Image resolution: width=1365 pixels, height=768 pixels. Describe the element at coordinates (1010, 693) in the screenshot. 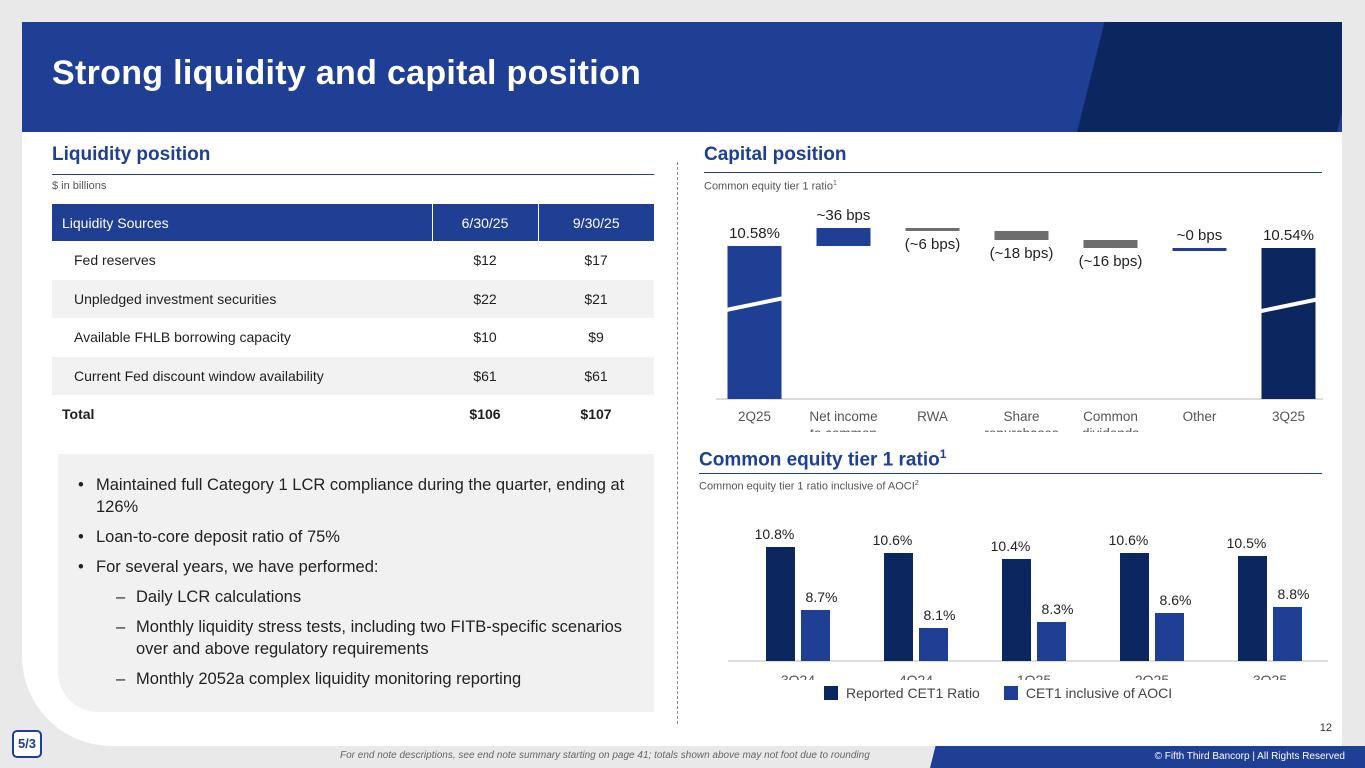

I see `legend-swatch-aoci` at that location.